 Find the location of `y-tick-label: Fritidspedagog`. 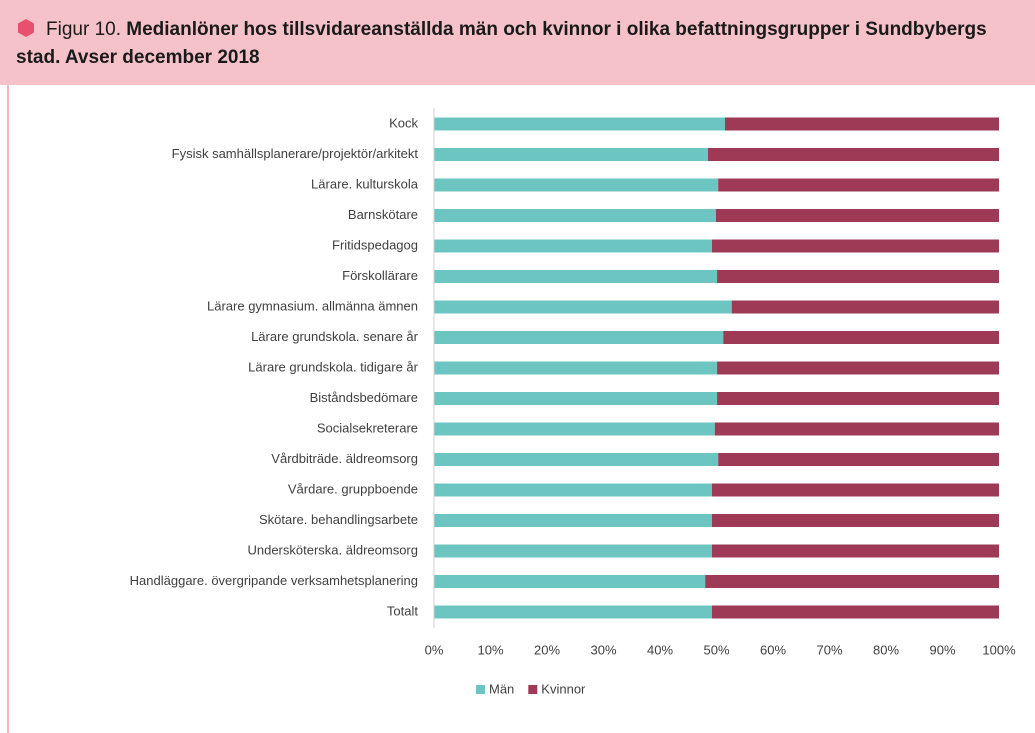

y-tick-label: Fritidspedagog is located at coordinates (375, 244).